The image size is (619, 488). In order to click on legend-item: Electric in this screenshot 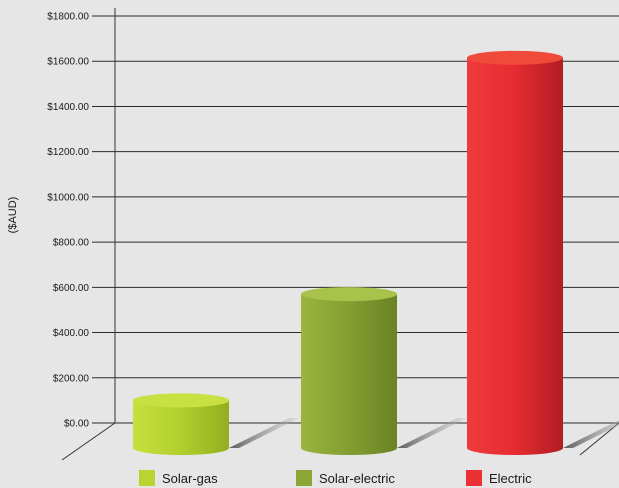, I will do `click(499, 478)`.